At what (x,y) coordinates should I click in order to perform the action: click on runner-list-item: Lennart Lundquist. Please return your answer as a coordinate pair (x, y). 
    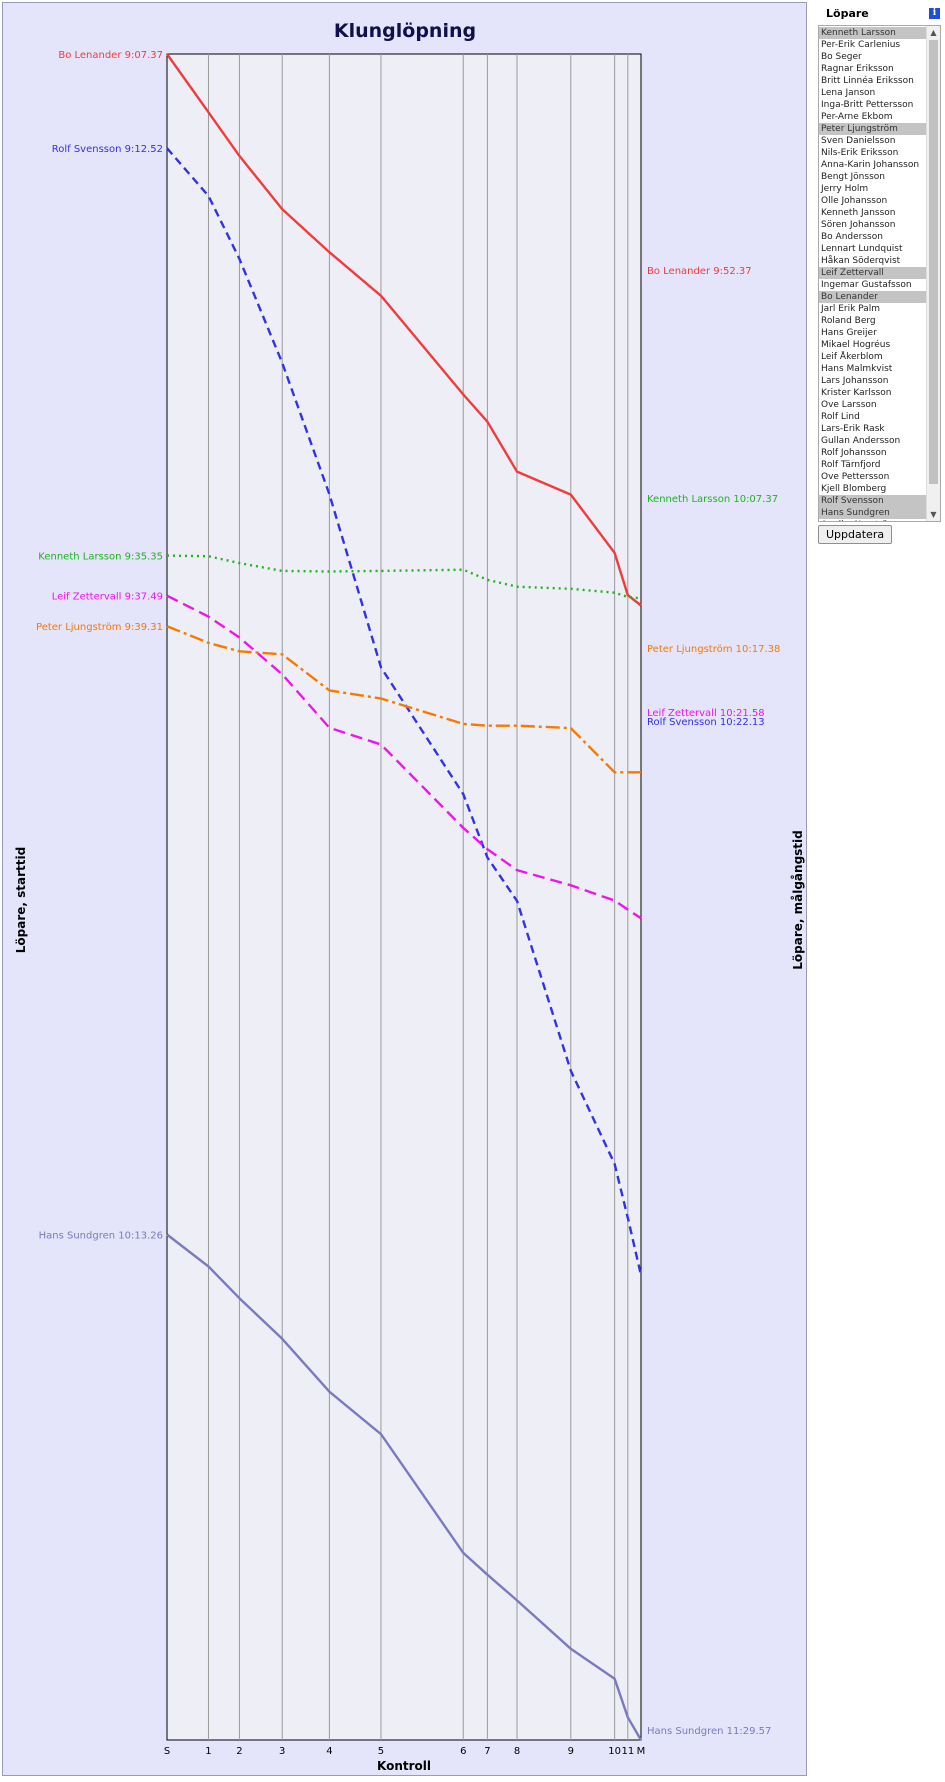
    Looking at the image, I should click on (862, 249).